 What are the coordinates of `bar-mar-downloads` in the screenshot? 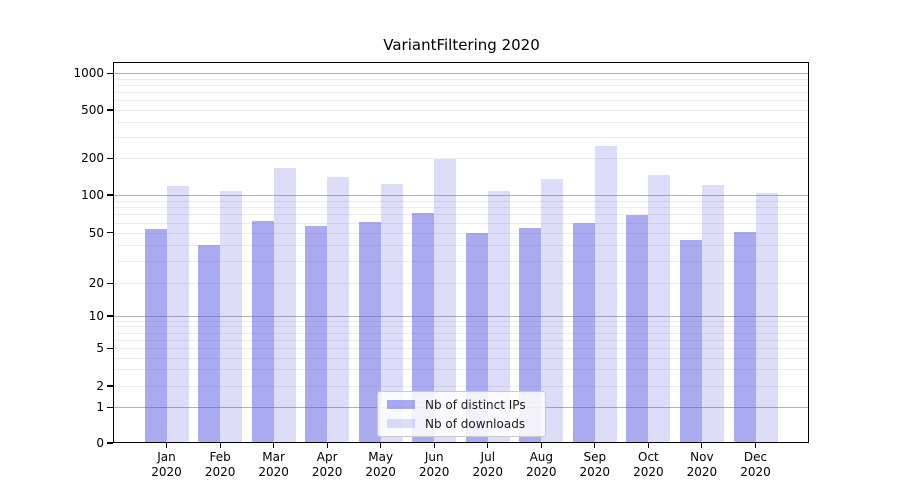 It's located at (284, 305).